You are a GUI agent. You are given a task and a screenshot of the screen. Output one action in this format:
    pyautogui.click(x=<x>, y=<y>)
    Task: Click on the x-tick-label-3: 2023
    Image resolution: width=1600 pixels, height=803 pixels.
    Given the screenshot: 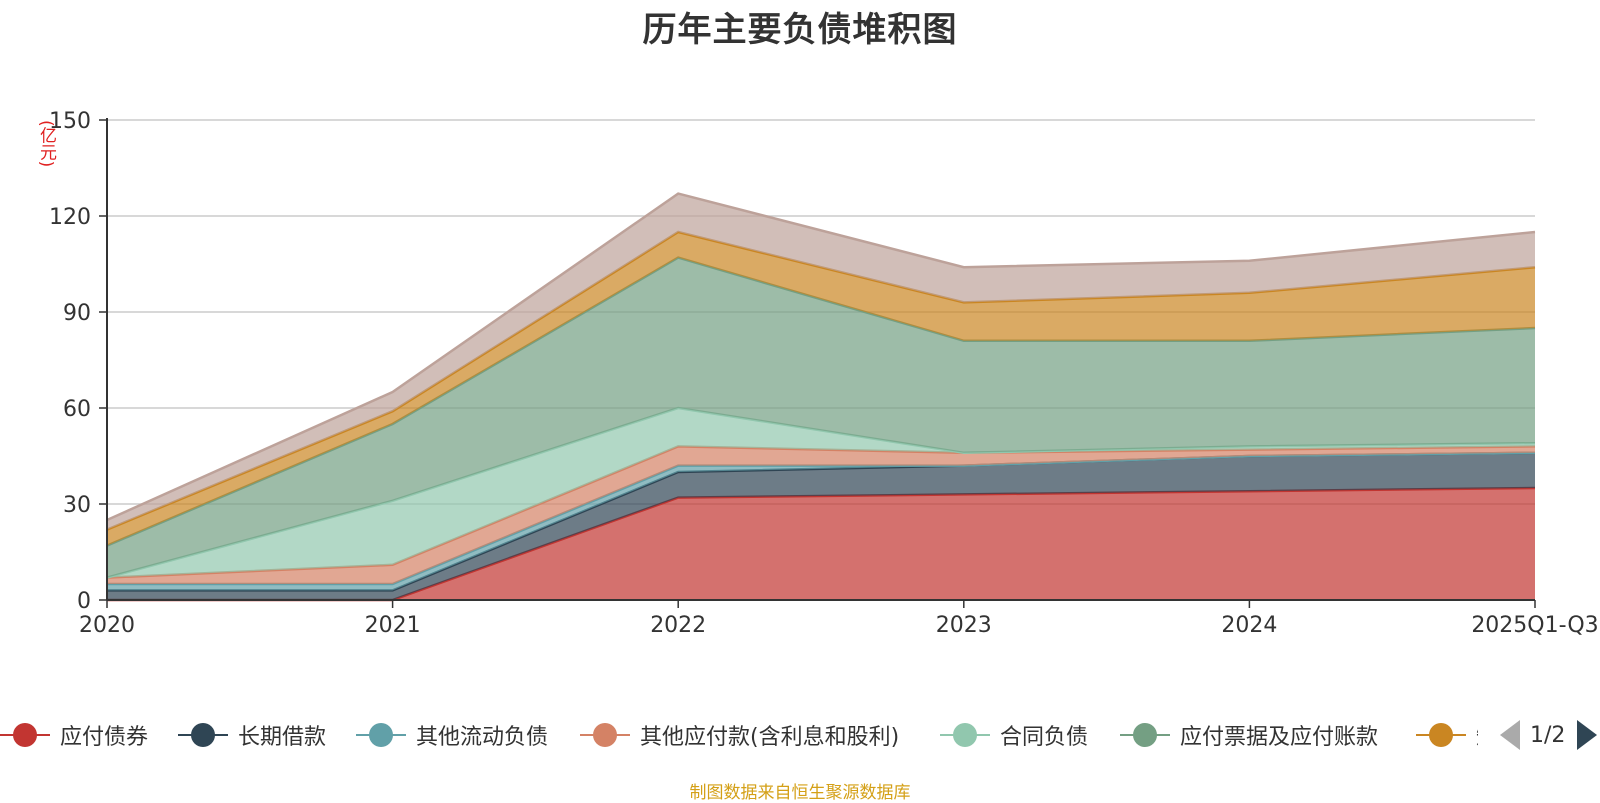 What is the action you would take?
    pyautogui.click(x=964, y=625)
    